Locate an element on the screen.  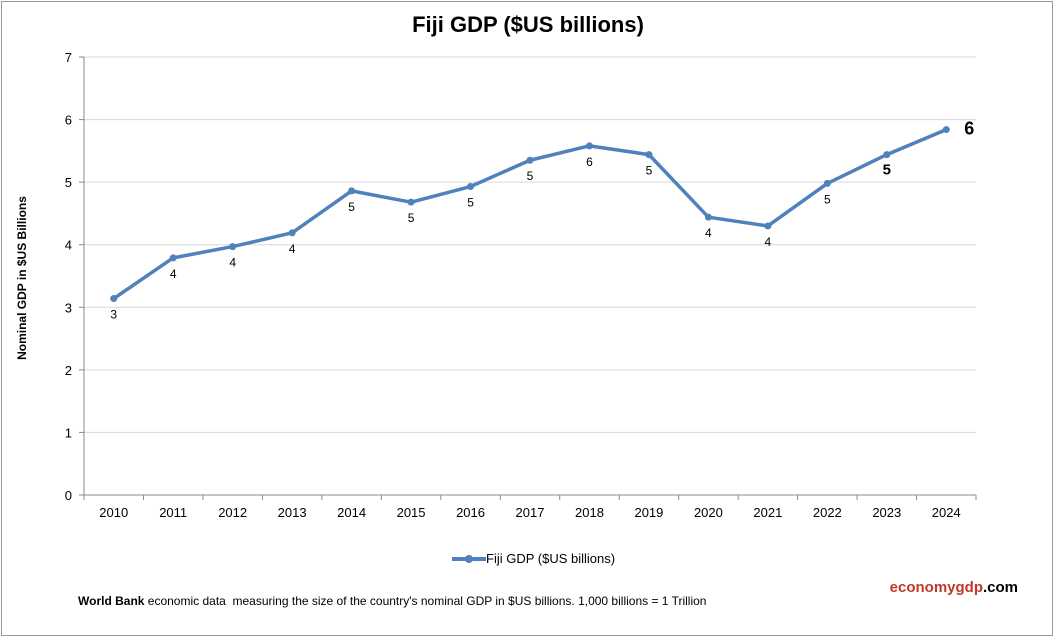
y-tick-label: 3 is located at coordinates (68, 307).